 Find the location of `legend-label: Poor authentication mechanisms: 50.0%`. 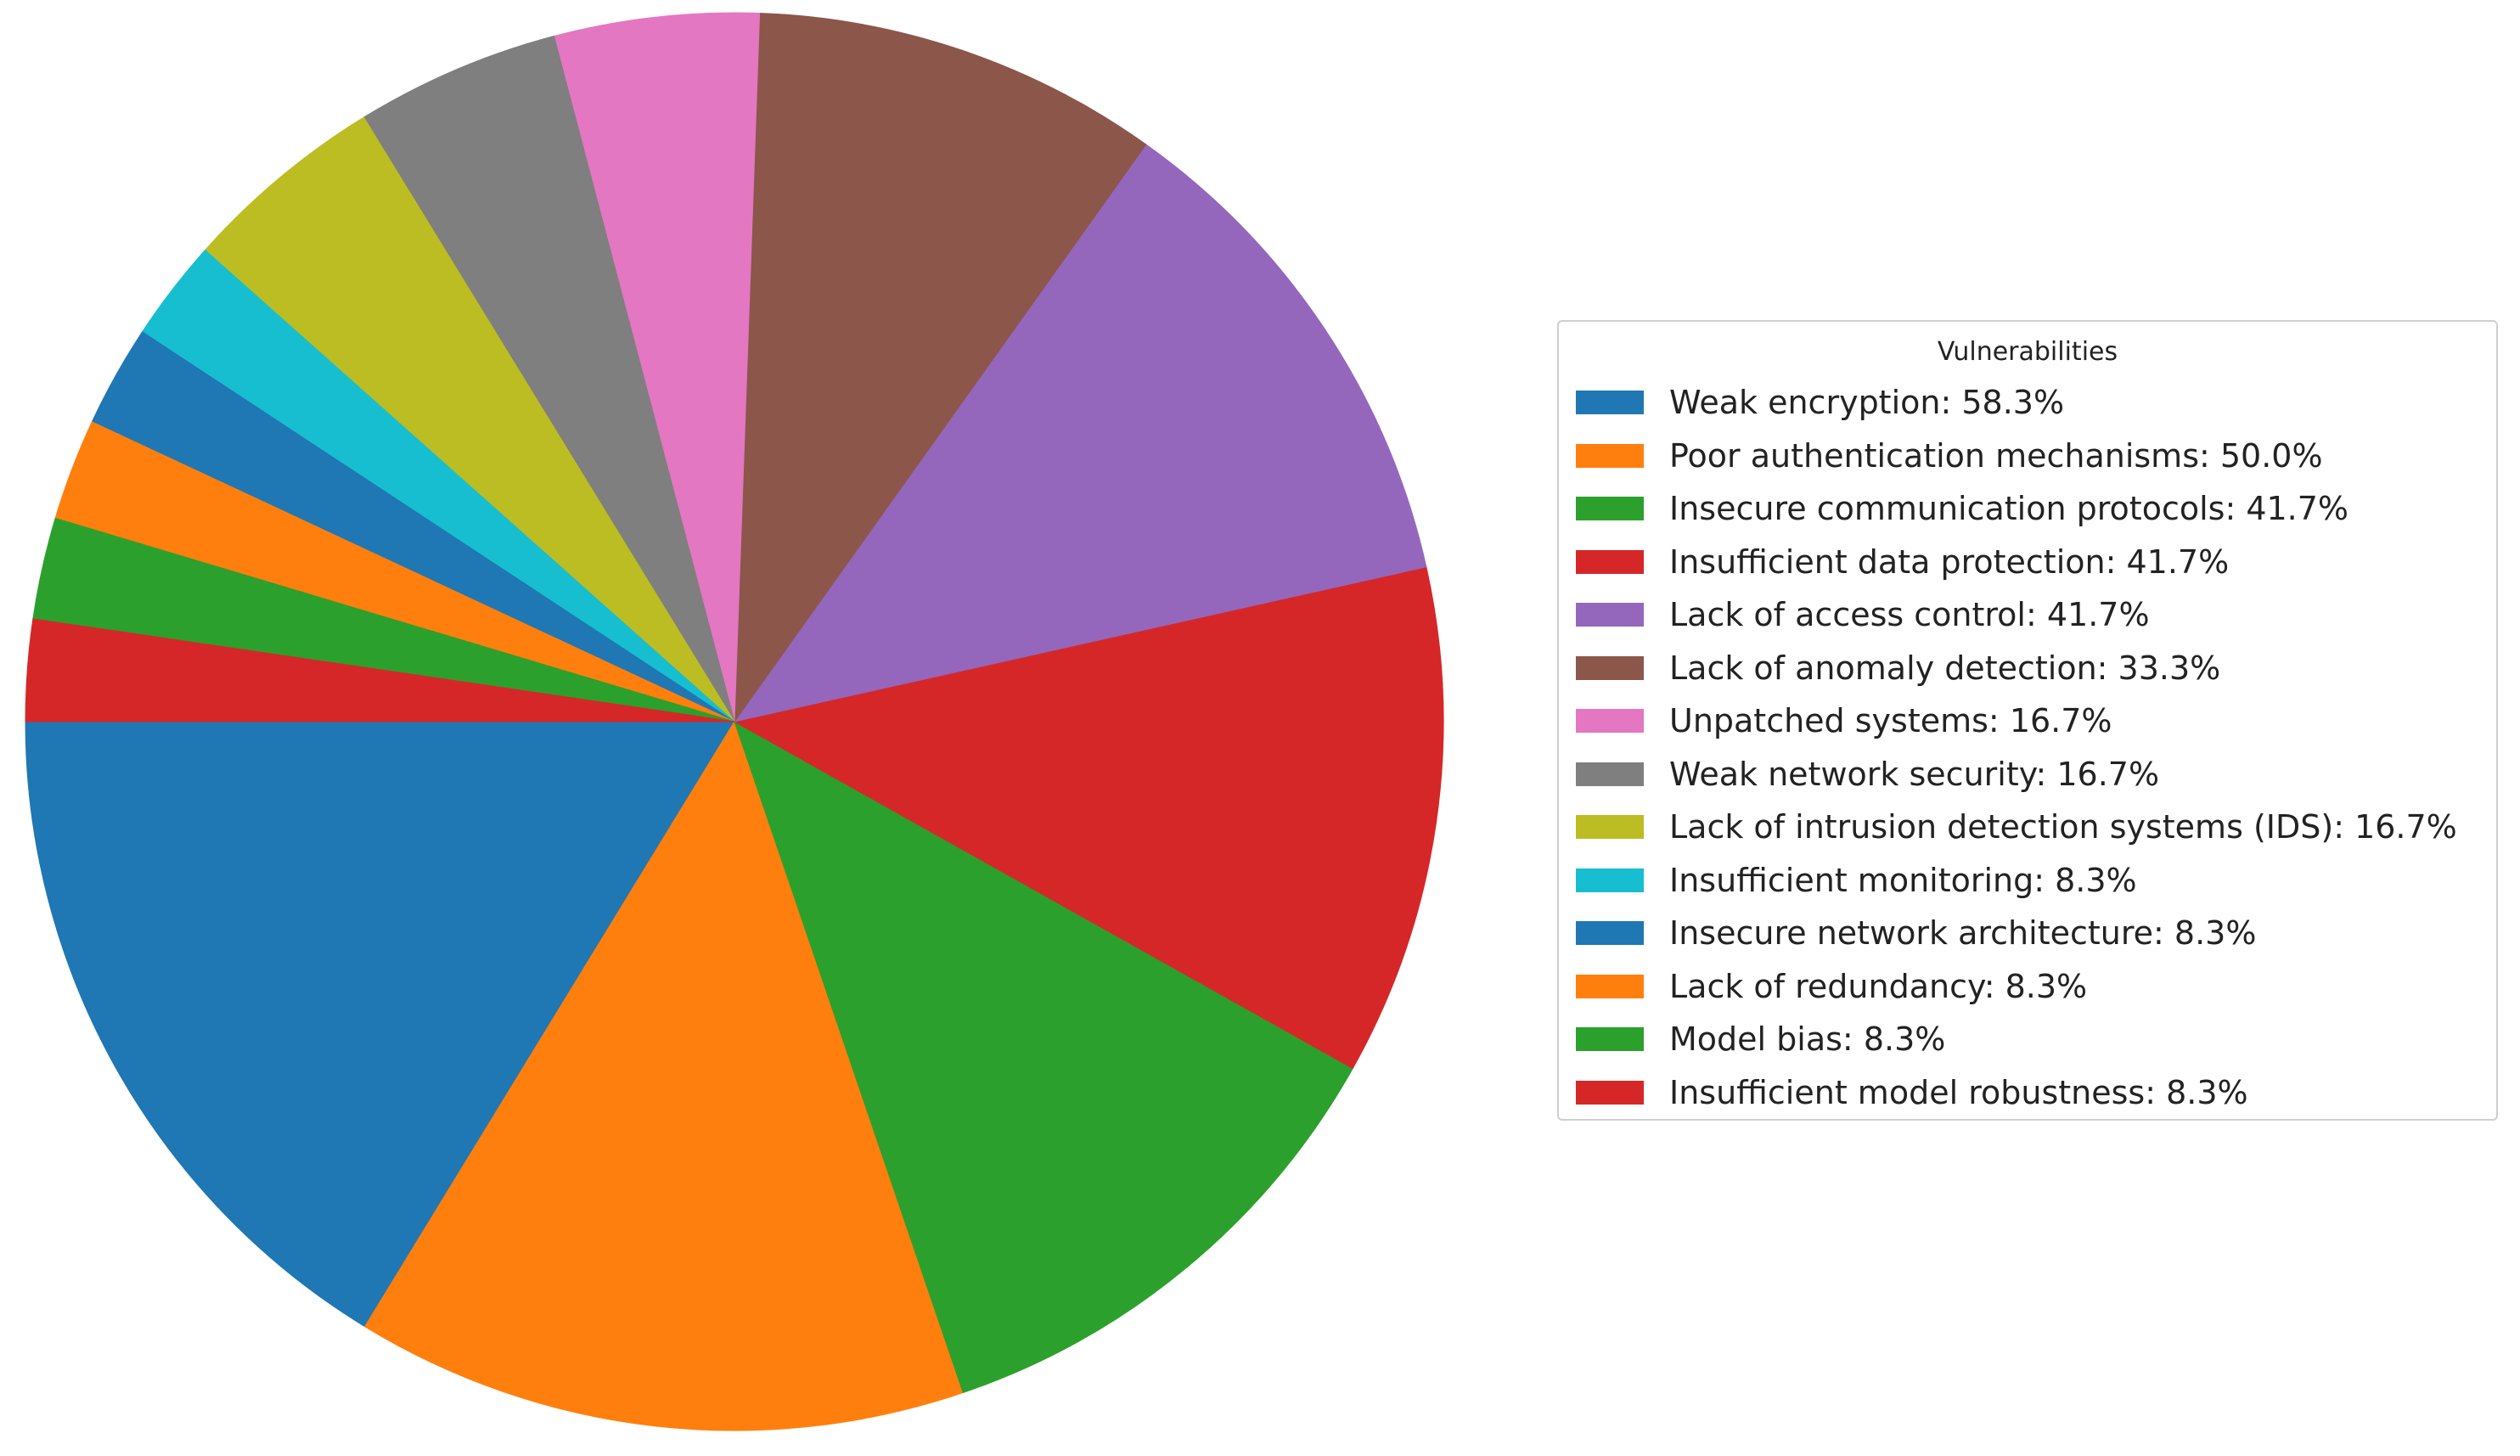

legend-label: Poor authentication mechanisms: 50.0% is located at coordinates (1996, 456).